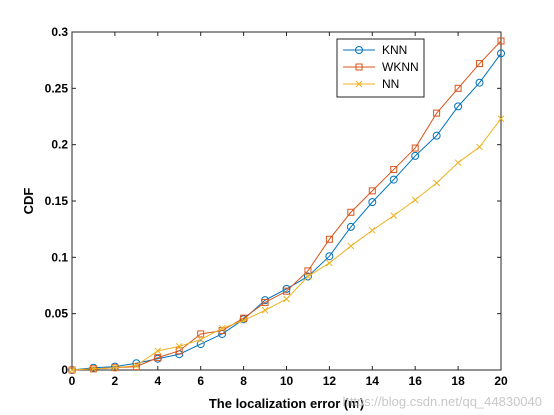 The height and width of the screenshot is (415, 554). I want to click on x-tick-label: 6, so click(200, 381).